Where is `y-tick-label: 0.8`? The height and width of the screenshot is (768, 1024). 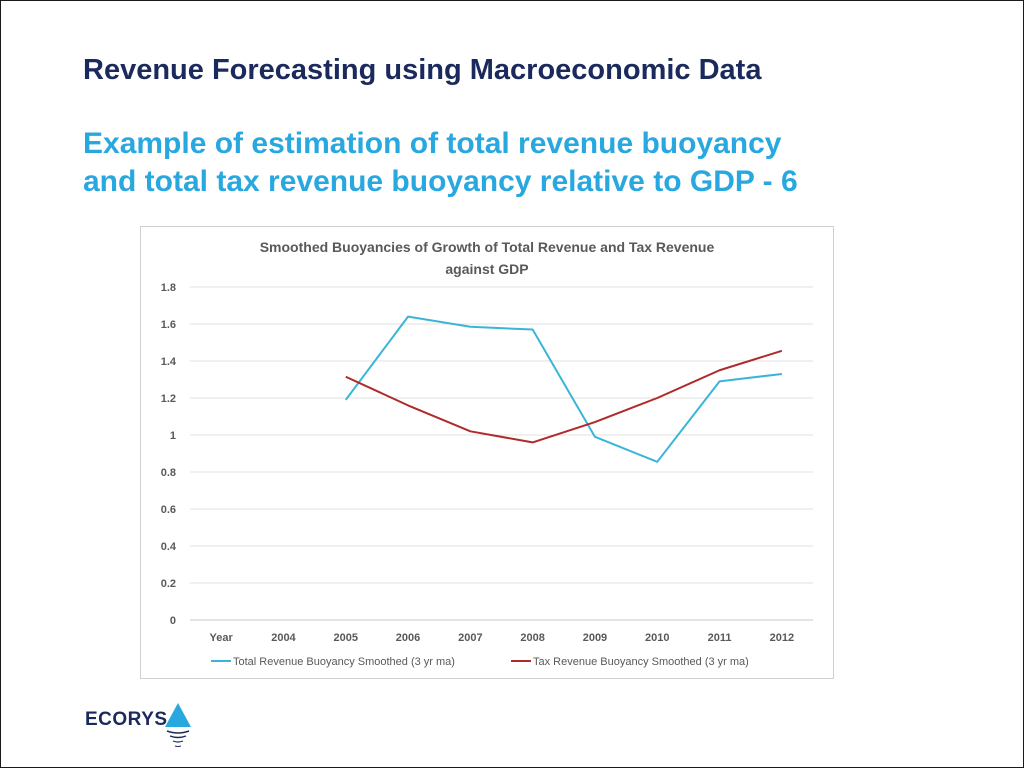 y-tick-label: 0.8 is located at coordinates (168, 473).